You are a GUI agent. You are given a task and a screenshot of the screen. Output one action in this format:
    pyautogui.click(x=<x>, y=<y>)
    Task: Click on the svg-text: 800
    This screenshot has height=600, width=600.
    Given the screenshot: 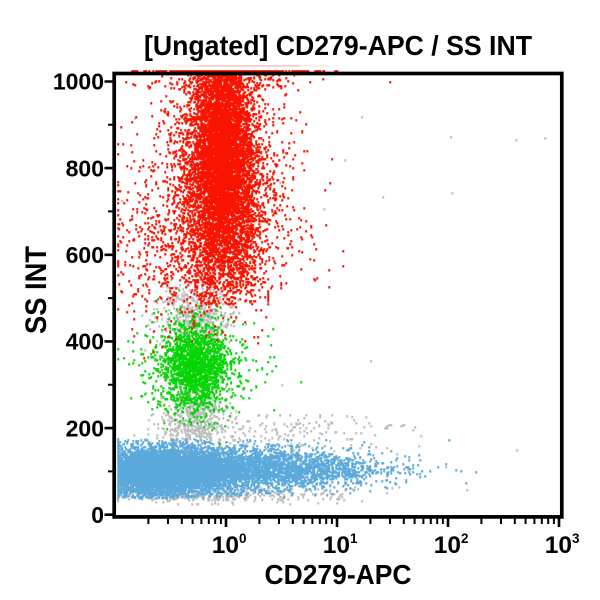 What is the action you would take?
    pyautogui.click(x=85, y=168)
    